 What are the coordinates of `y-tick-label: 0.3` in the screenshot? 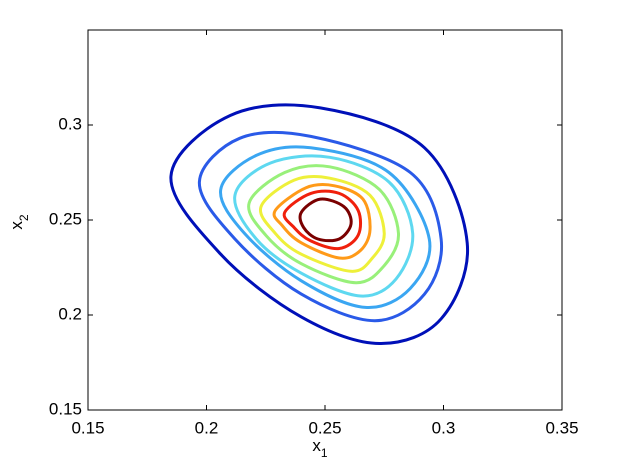 It's located at (70, 123).